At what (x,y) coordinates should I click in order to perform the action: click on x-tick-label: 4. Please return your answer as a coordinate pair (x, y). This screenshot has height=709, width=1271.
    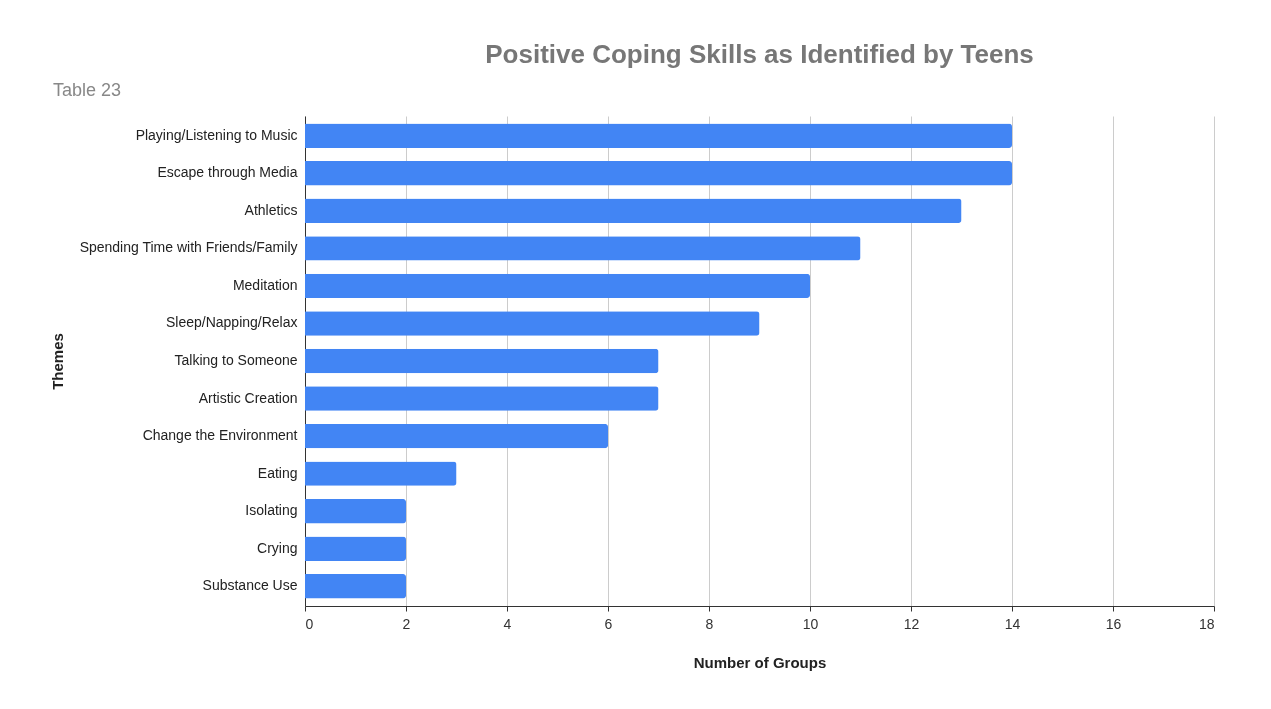
    Looking at the image, I should click on (507, 623).